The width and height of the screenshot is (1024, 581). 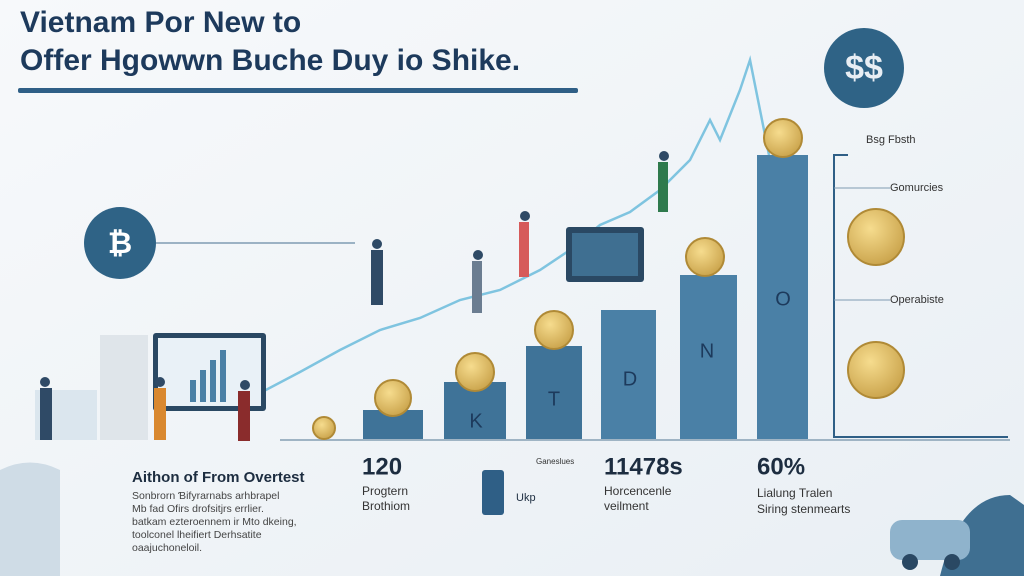 What do you see at coordinates (794, 493) in the screenshot?
I see `stat-line: Lialung Tralen` at bounding box center [794, 493].